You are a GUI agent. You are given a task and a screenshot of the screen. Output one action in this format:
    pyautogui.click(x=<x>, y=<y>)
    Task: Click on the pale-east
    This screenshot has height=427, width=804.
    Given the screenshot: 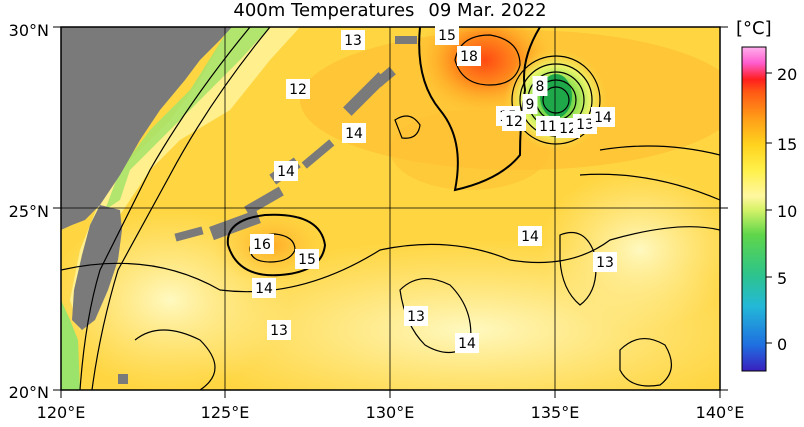 What is the action you would take?
    pyautogui.click(x=630, y=250)
    